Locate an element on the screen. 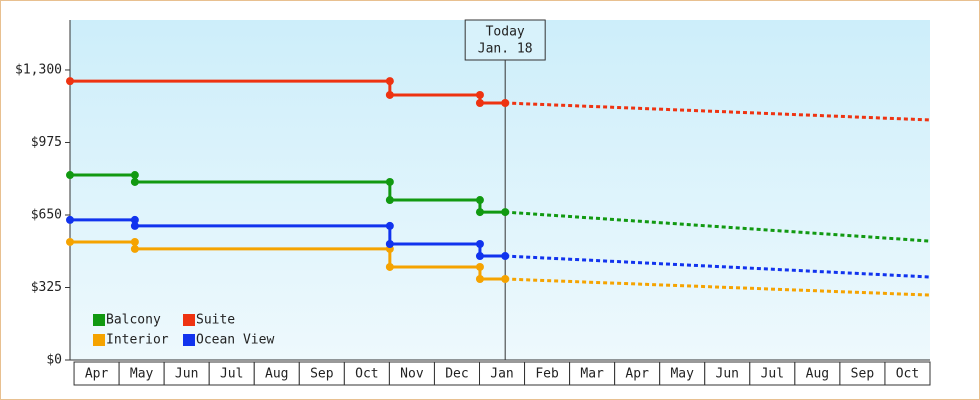 This screenshot has height=400, width=980. legend-label: Balcony is located at coordinates (133, 320).